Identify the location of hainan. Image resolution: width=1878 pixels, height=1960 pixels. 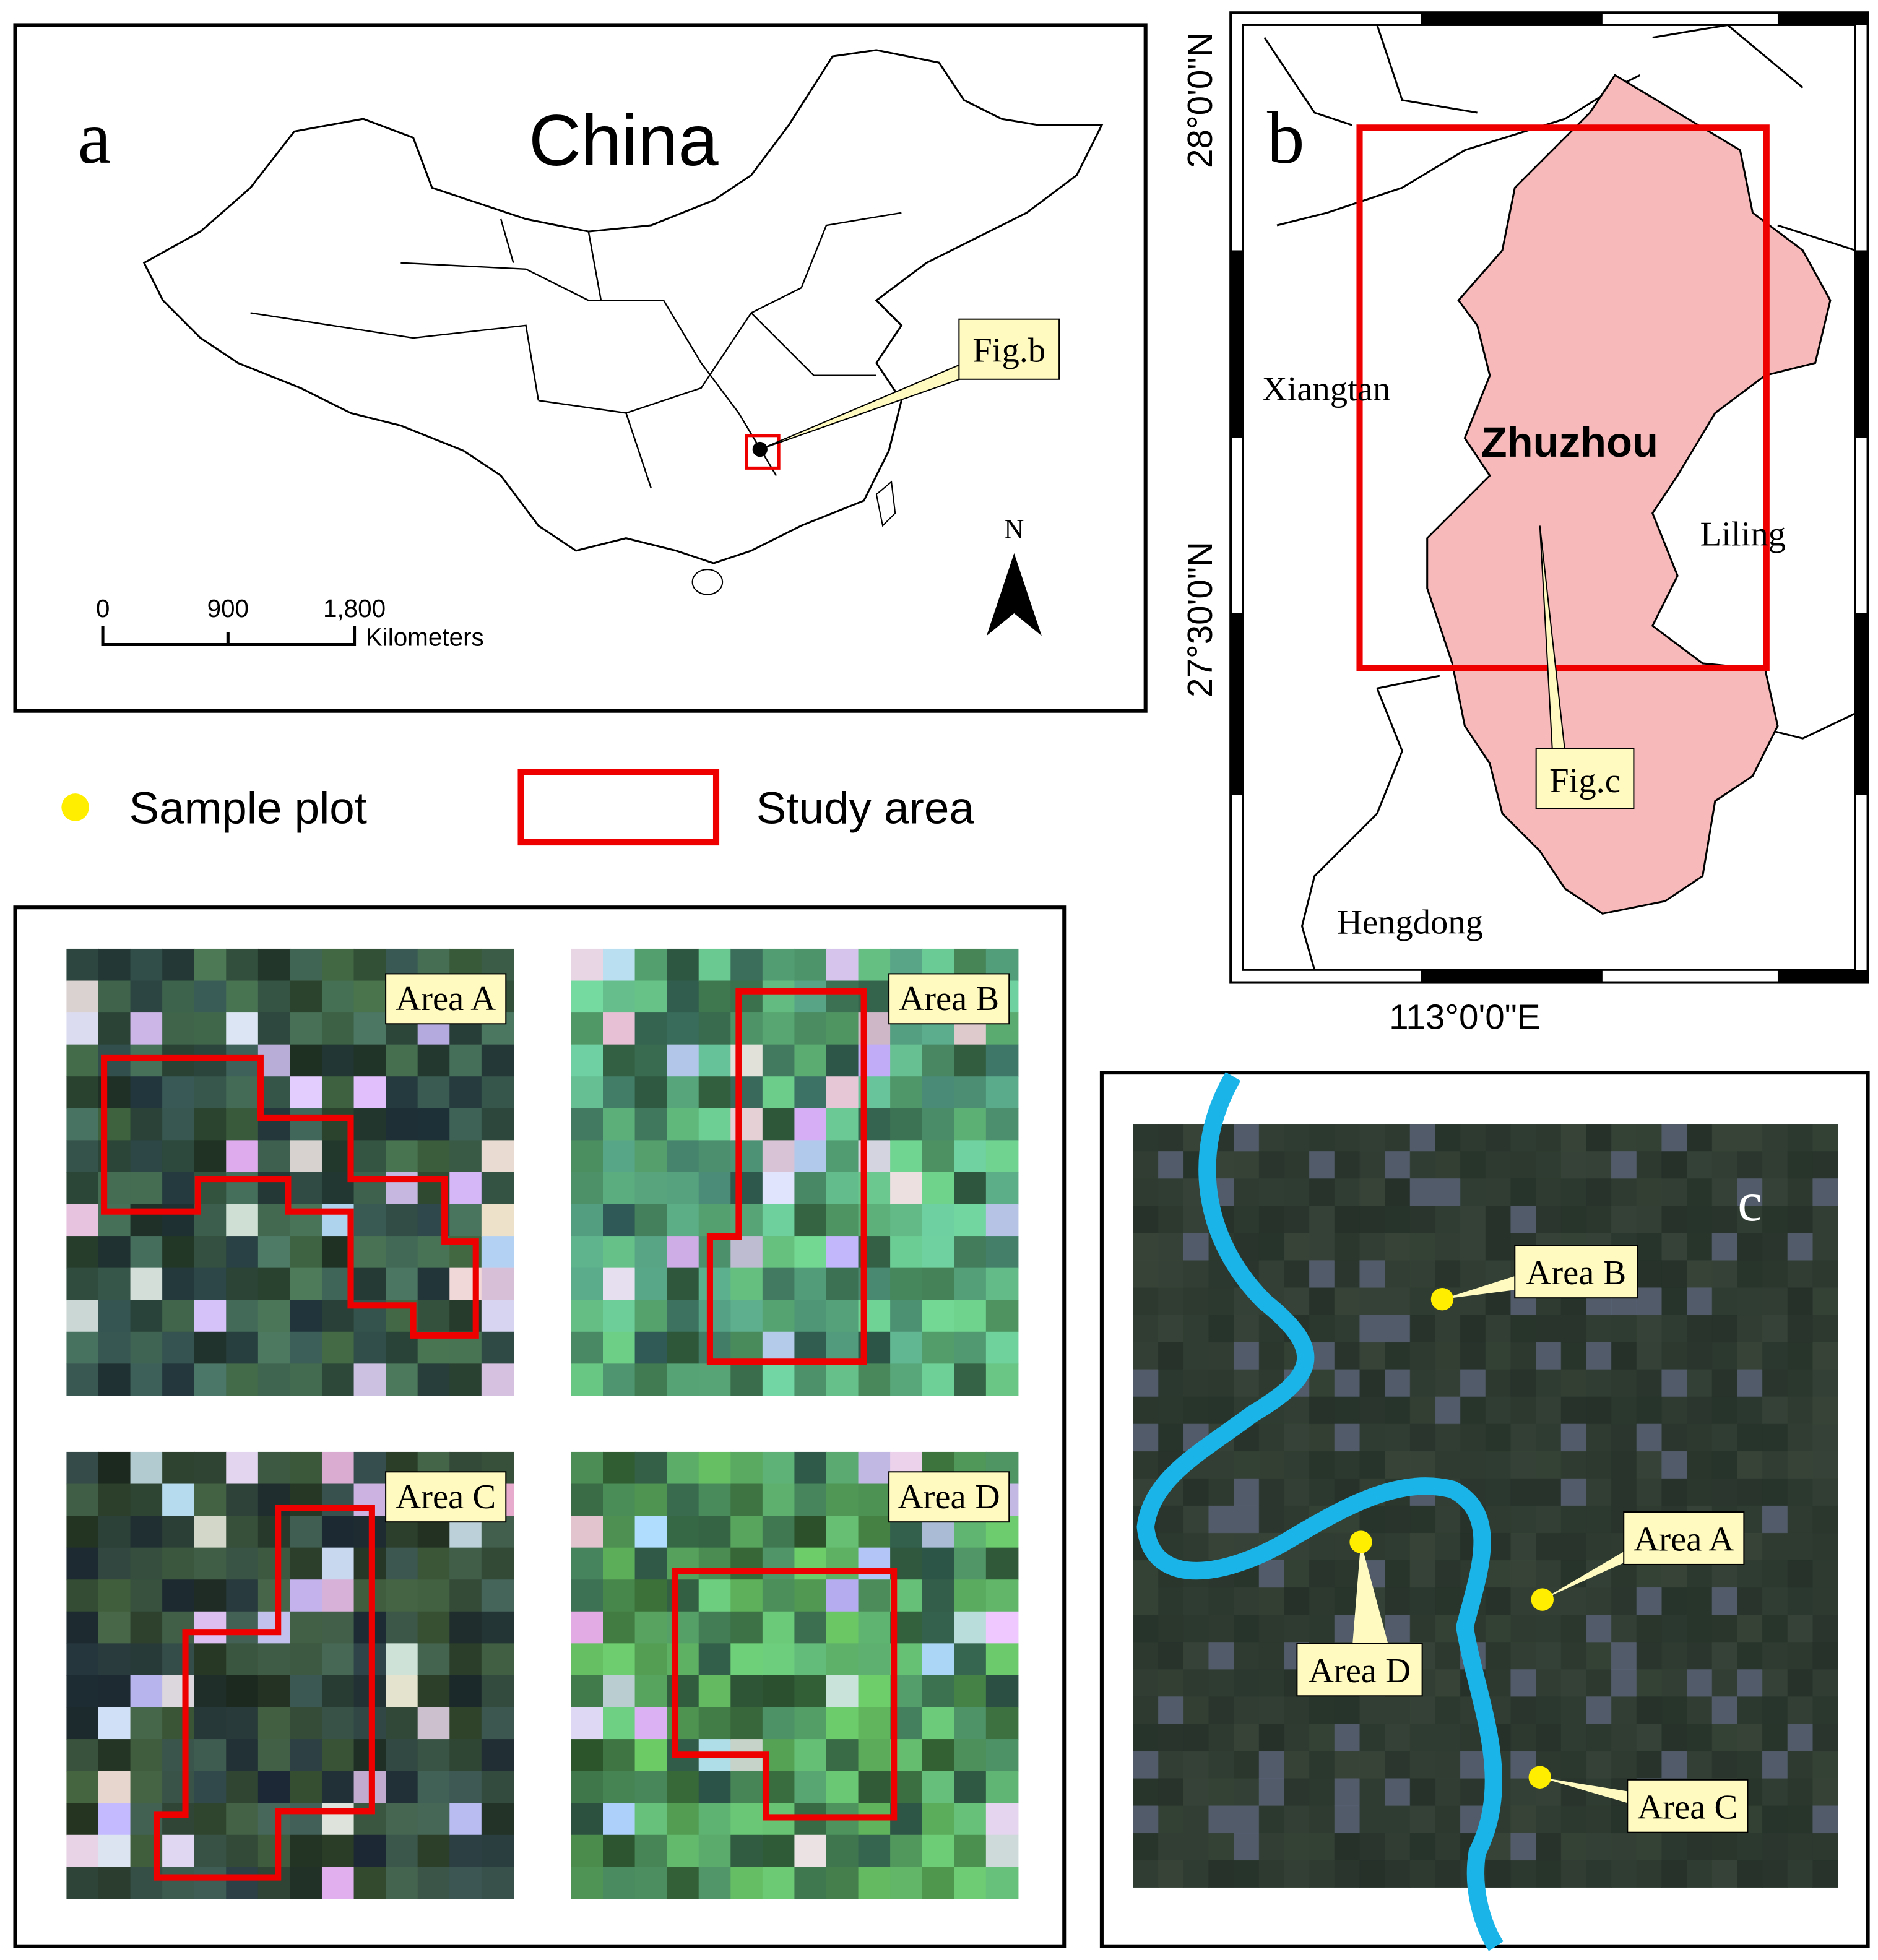
(708, 582).